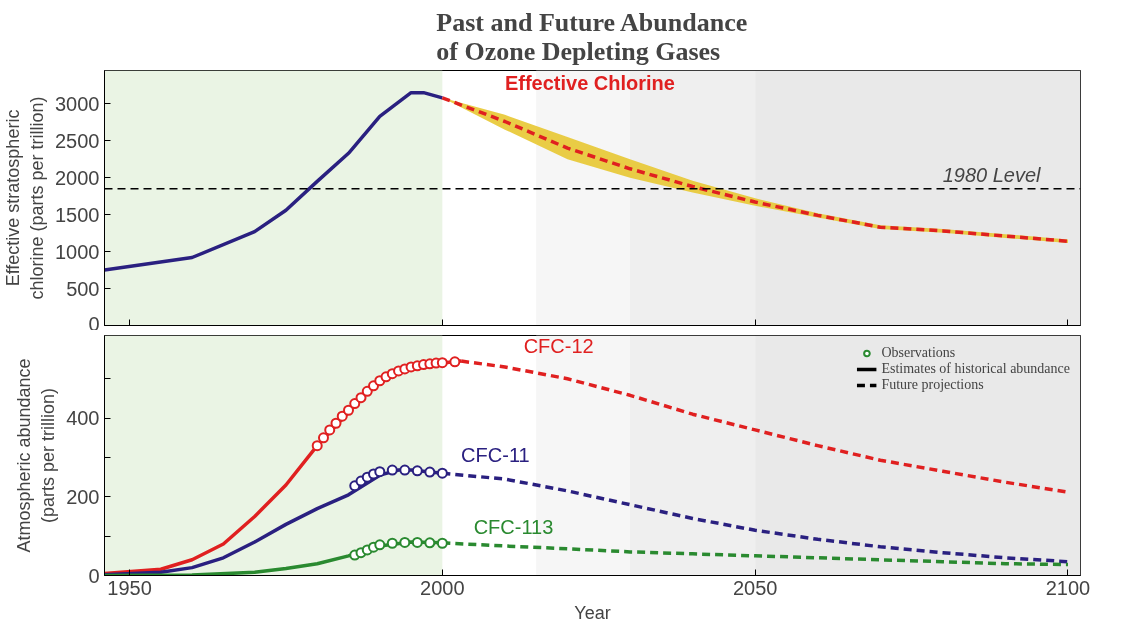  I want to click on y-axis-title: Effective stratospheric chlorine (parts per trillion), so click(25, 198).